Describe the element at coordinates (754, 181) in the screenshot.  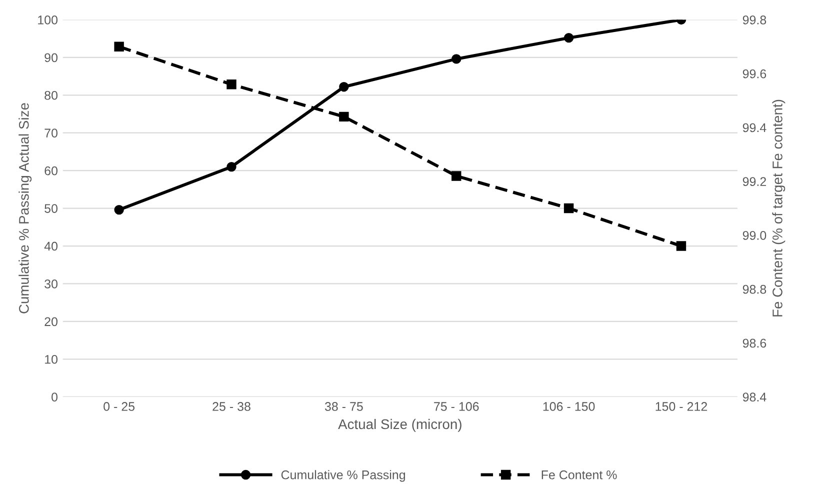
I see `y2-tick-label: 99.2` at that location.